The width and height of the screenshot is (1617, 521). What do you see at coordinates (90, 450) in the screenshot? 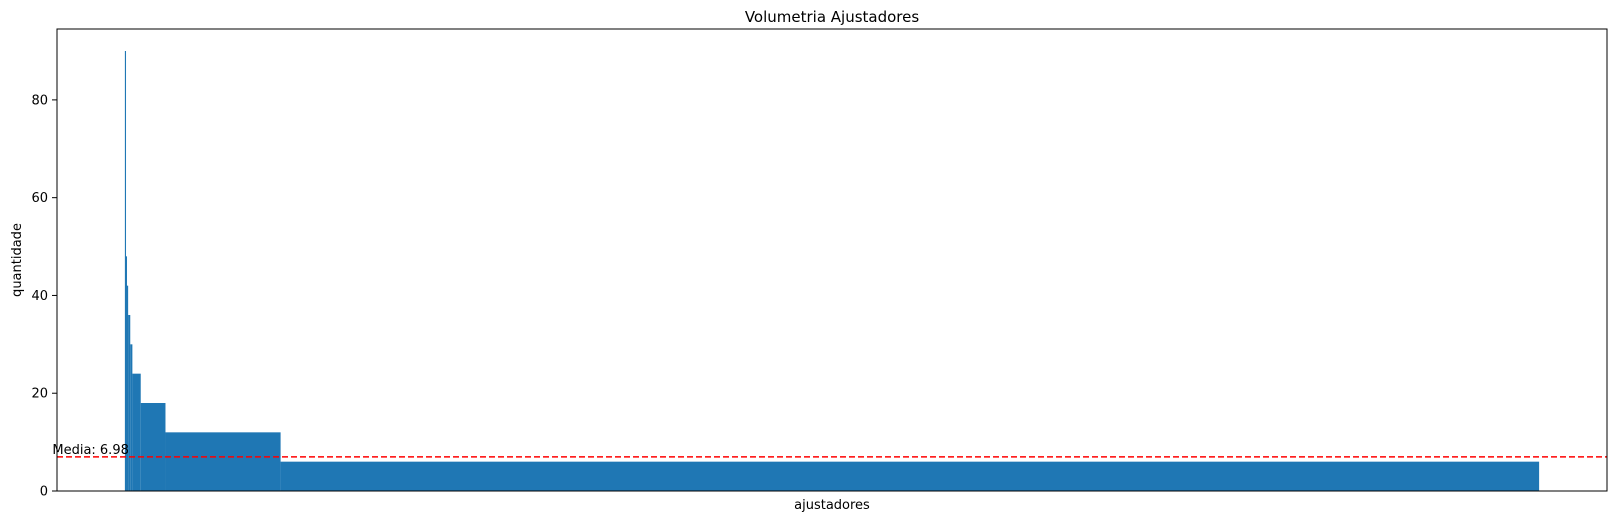
I see `mean-label: Media: 6.98` at bounding box center [90, 450].